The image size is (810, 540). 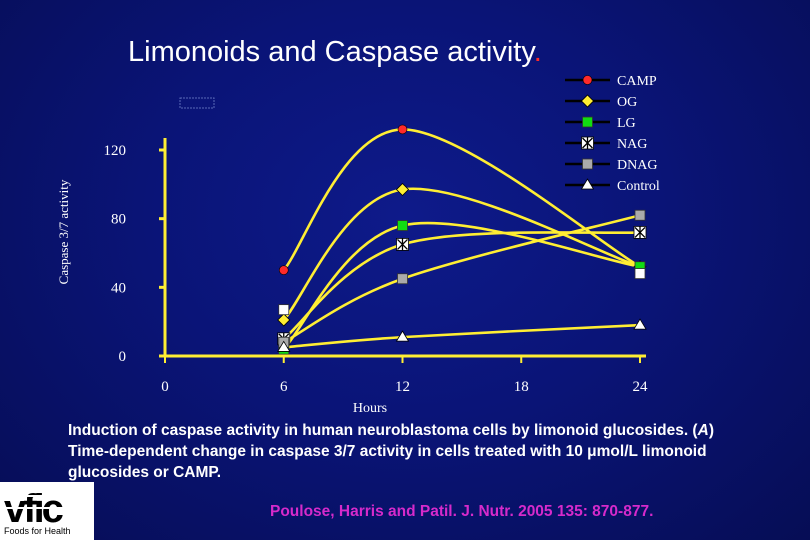 What do you see at coordinates (587, 143) in the screenshot?
I see `legend-marker-nag` at bounding box center [587, 143].